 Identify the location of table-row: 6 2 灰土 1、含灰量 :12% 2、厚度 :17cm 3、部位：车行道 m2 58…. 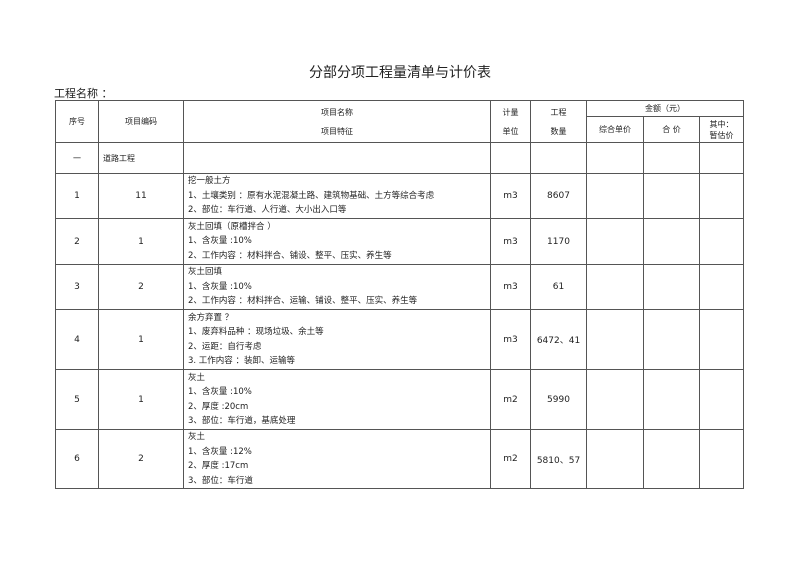
(399, 459).